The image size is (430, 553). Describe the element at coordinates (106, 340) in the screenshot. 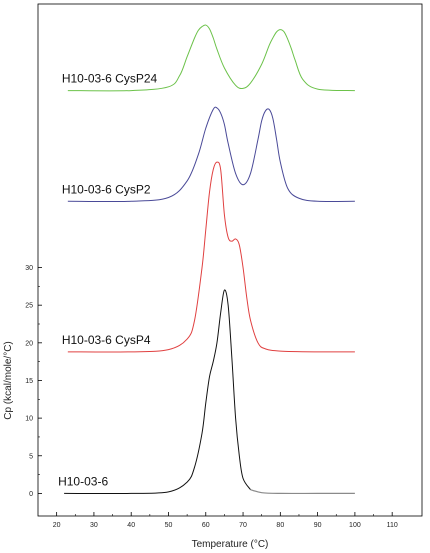

I see `series-label: H10-03-6 CysP4` at that location.